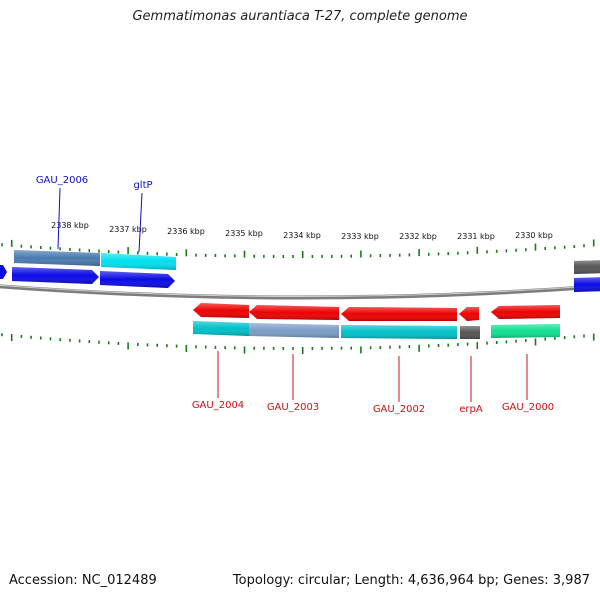 The height and width of the screenshot is (600, 600). What do you see at coordinates (376, 312) in the screenshot?
I see `reverse-inner-genes` at bounding box center [376, 312].